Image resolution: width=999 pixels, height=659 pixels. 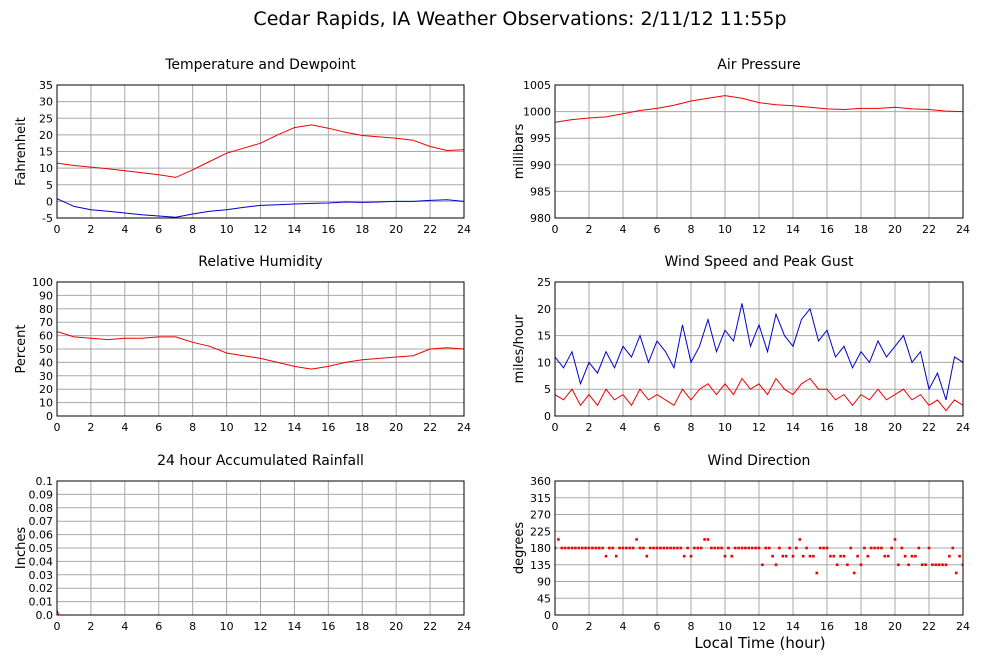 What do you see at coordinates (41, 548) in the screenshot?
I see `y-tick-label: 0.05` at bounding box center [41, 548].